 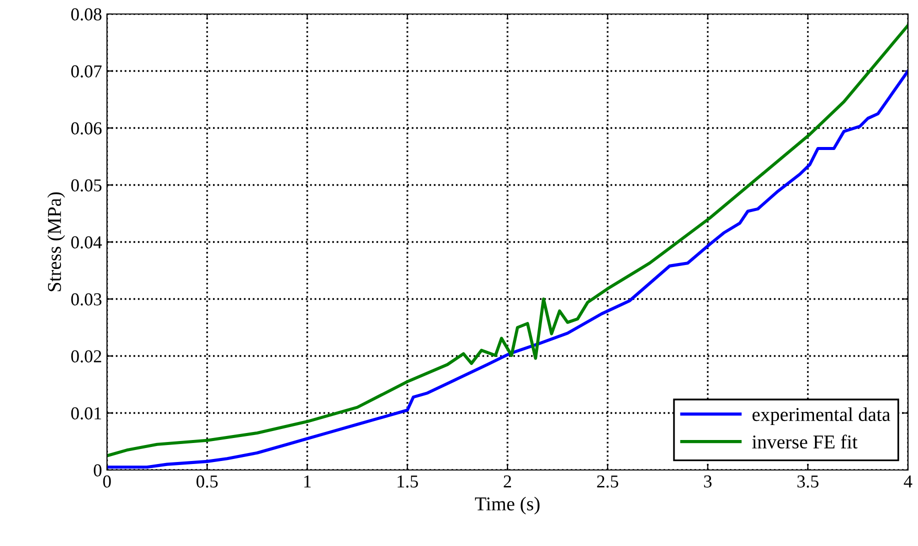 I want to click on legend-label: experimental data, so click(x=821, y=416).